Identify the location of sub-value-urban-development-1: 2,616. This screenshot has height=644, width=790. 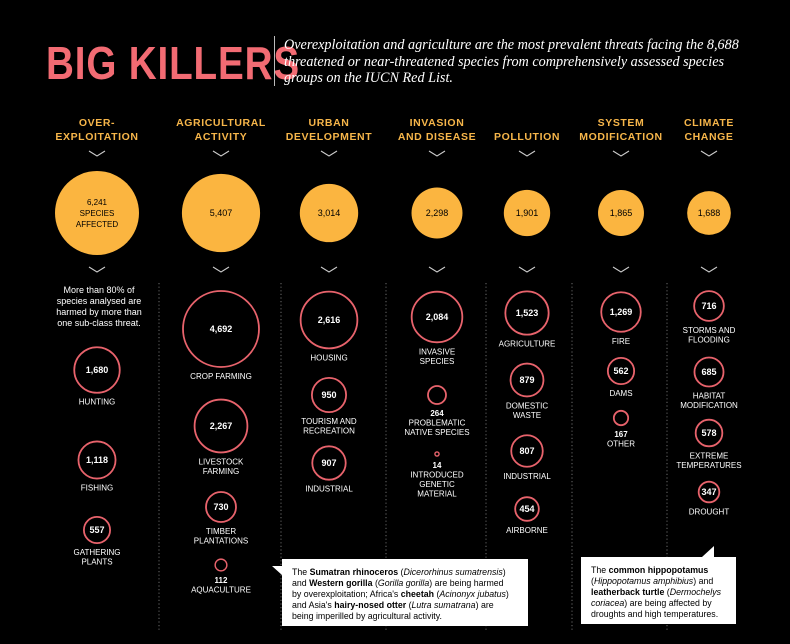
(329, 320).